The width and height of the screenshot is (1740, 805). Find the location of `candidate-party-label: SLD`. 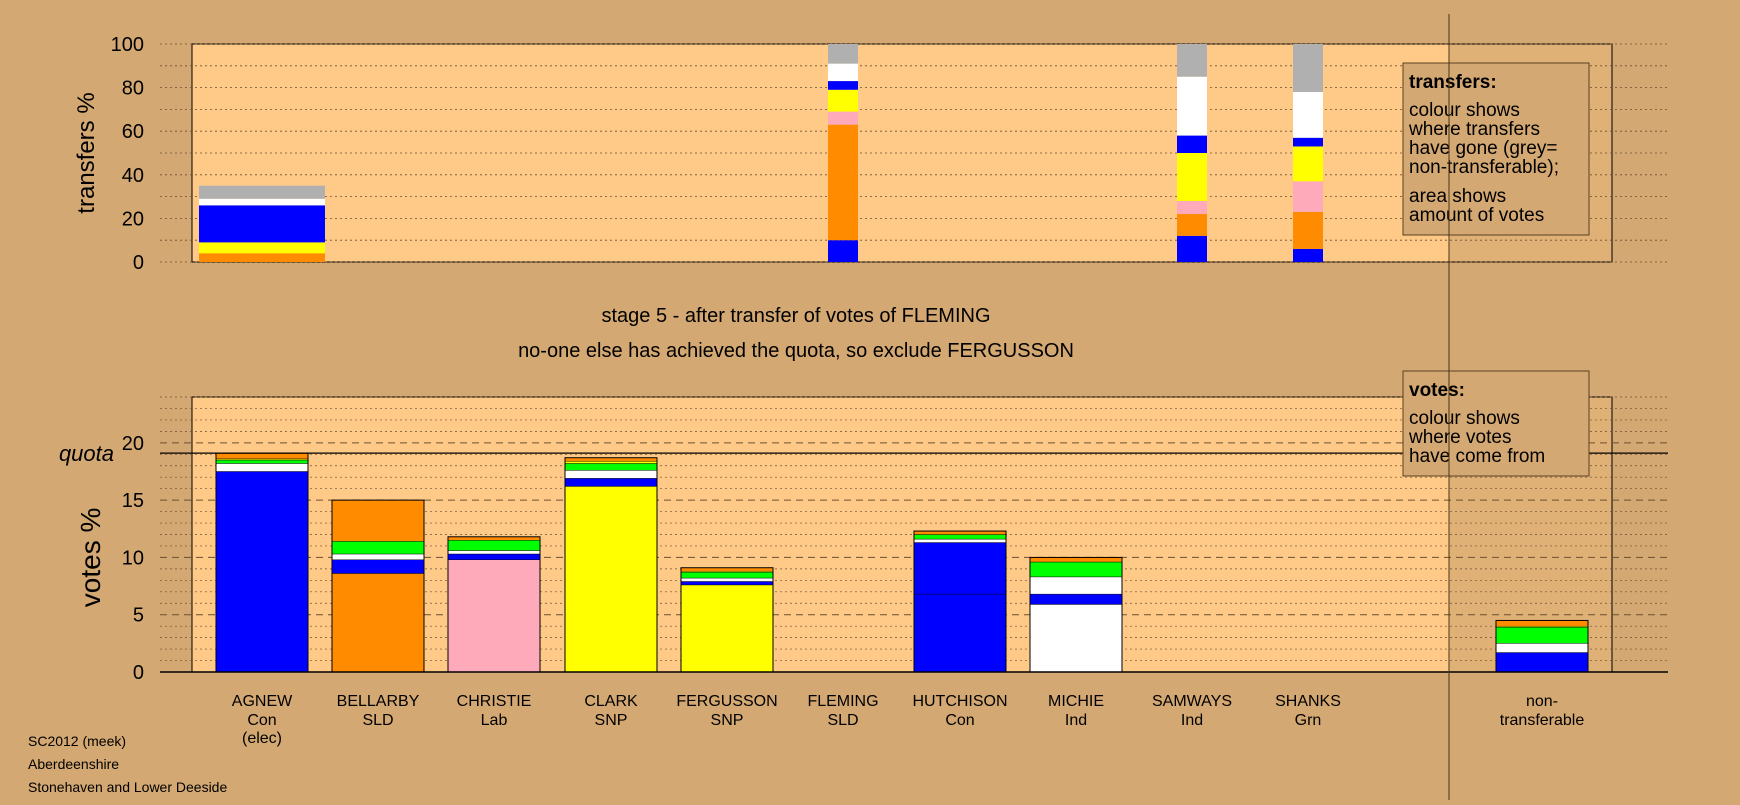

candidate-party-label: SLD is located at coordinates (377, 720).